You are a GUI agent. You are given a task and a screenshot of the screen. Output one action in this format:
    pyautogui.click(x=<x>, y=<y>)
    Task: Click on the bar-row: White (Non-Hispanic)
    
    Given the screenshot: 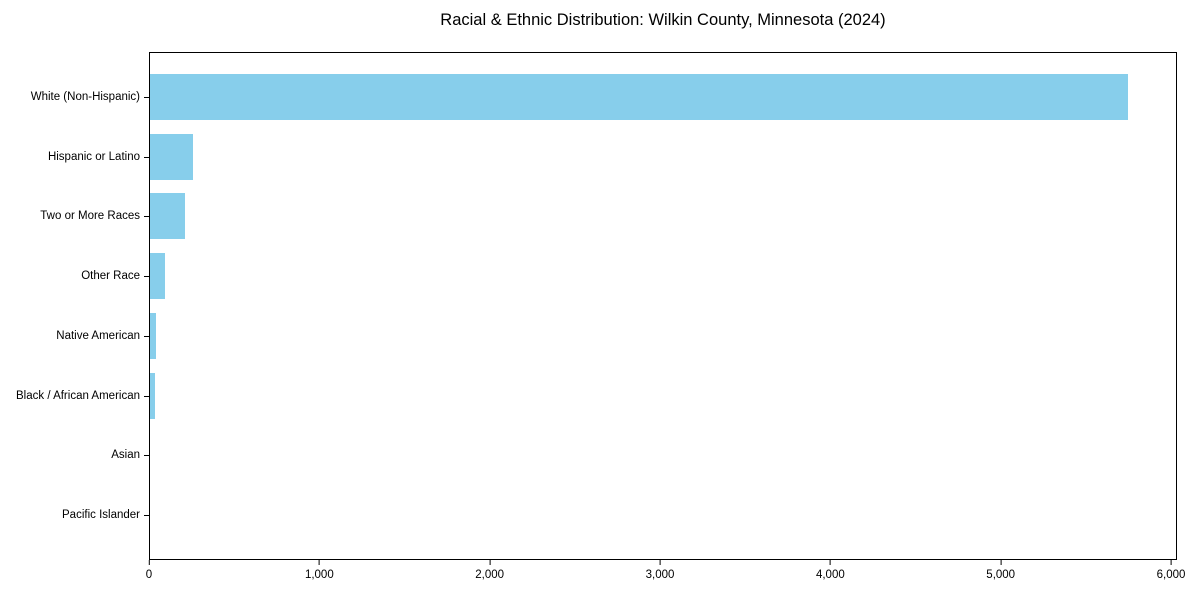 What is the action you would take?
    pyautogui.click(x=603, y=97)
    